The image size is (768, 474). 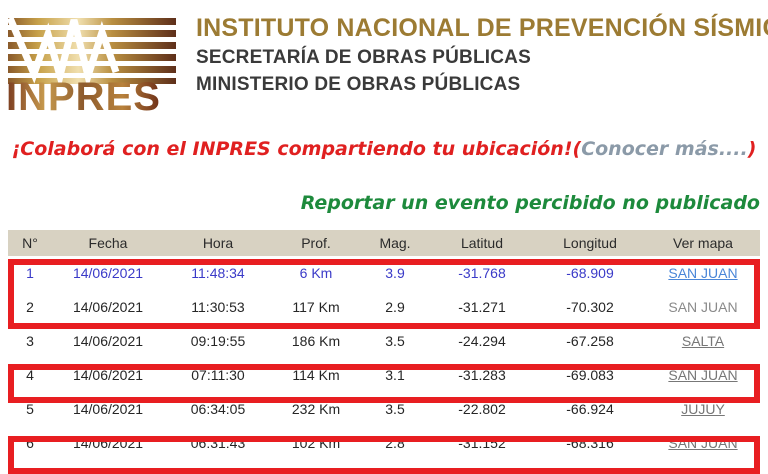 What do you see at coordinates (590, 443) in the screenshot?
I see `cell-longitud: -68.316` at bounding box center [590, 443].